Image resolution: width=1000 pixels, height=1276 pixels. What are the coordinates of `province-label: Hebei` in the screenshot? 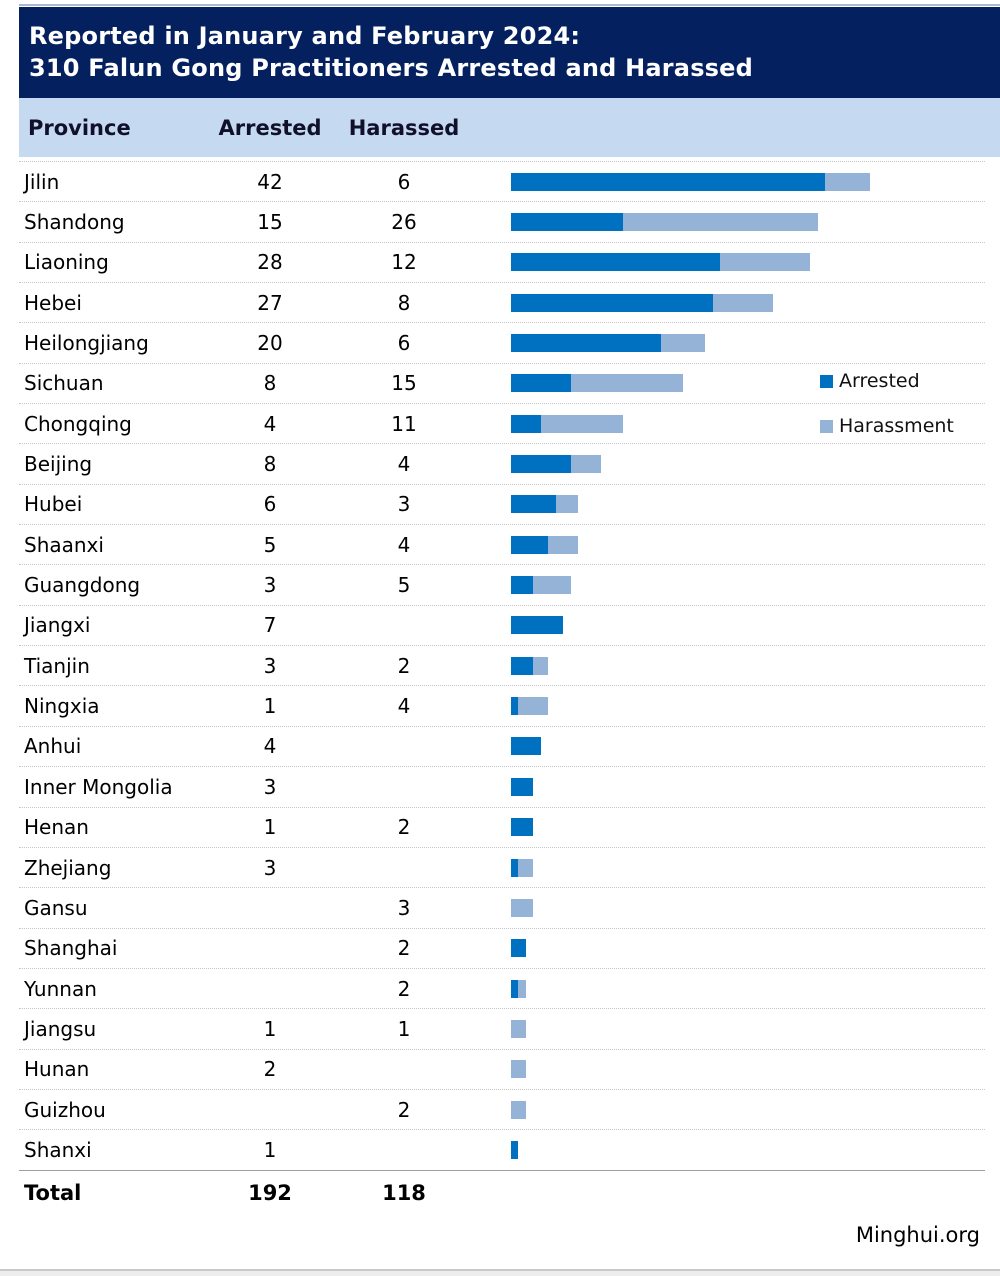 It's located at (53, 302).